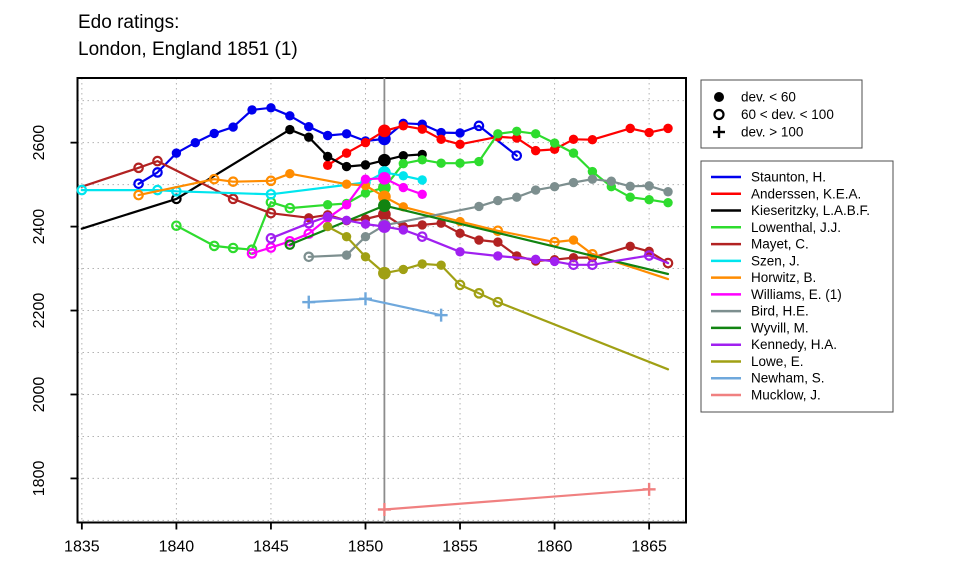  Describe the element at coordinates (760, 311) in the screenshot. I see `legend-item-bird-h-e: Bird, H.E.` at that location.